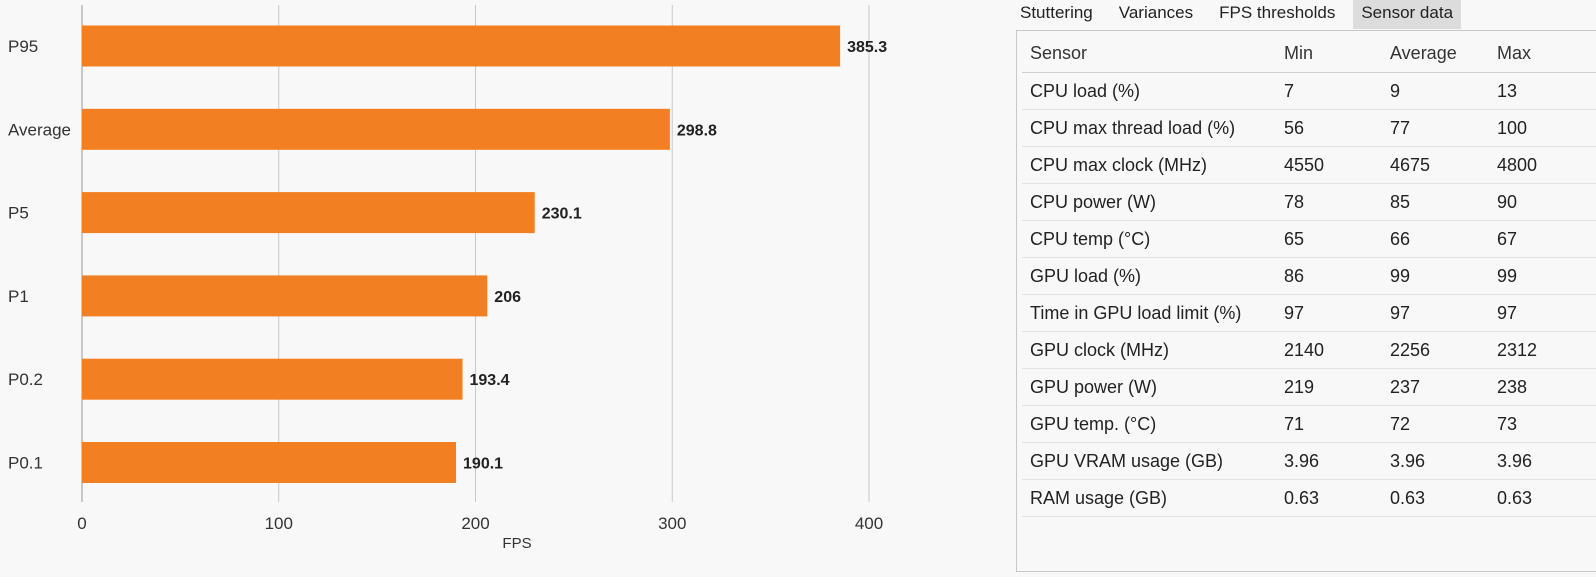 The image size is (1596, 577). What do you see at coordinates (25, 463) in the screenshot?
I see `category-label: P0.1` at bounding box center [25, 463].